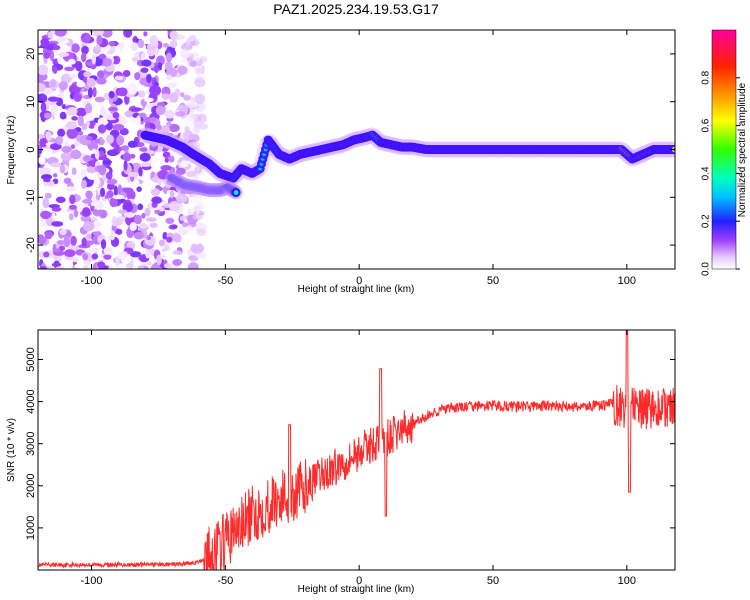 The width and height of the screenshot is (750, 600). Describe the element at coordinates (706, 77) in the screenshot. I see `colorbar-tick-label: 0.8` at that location.